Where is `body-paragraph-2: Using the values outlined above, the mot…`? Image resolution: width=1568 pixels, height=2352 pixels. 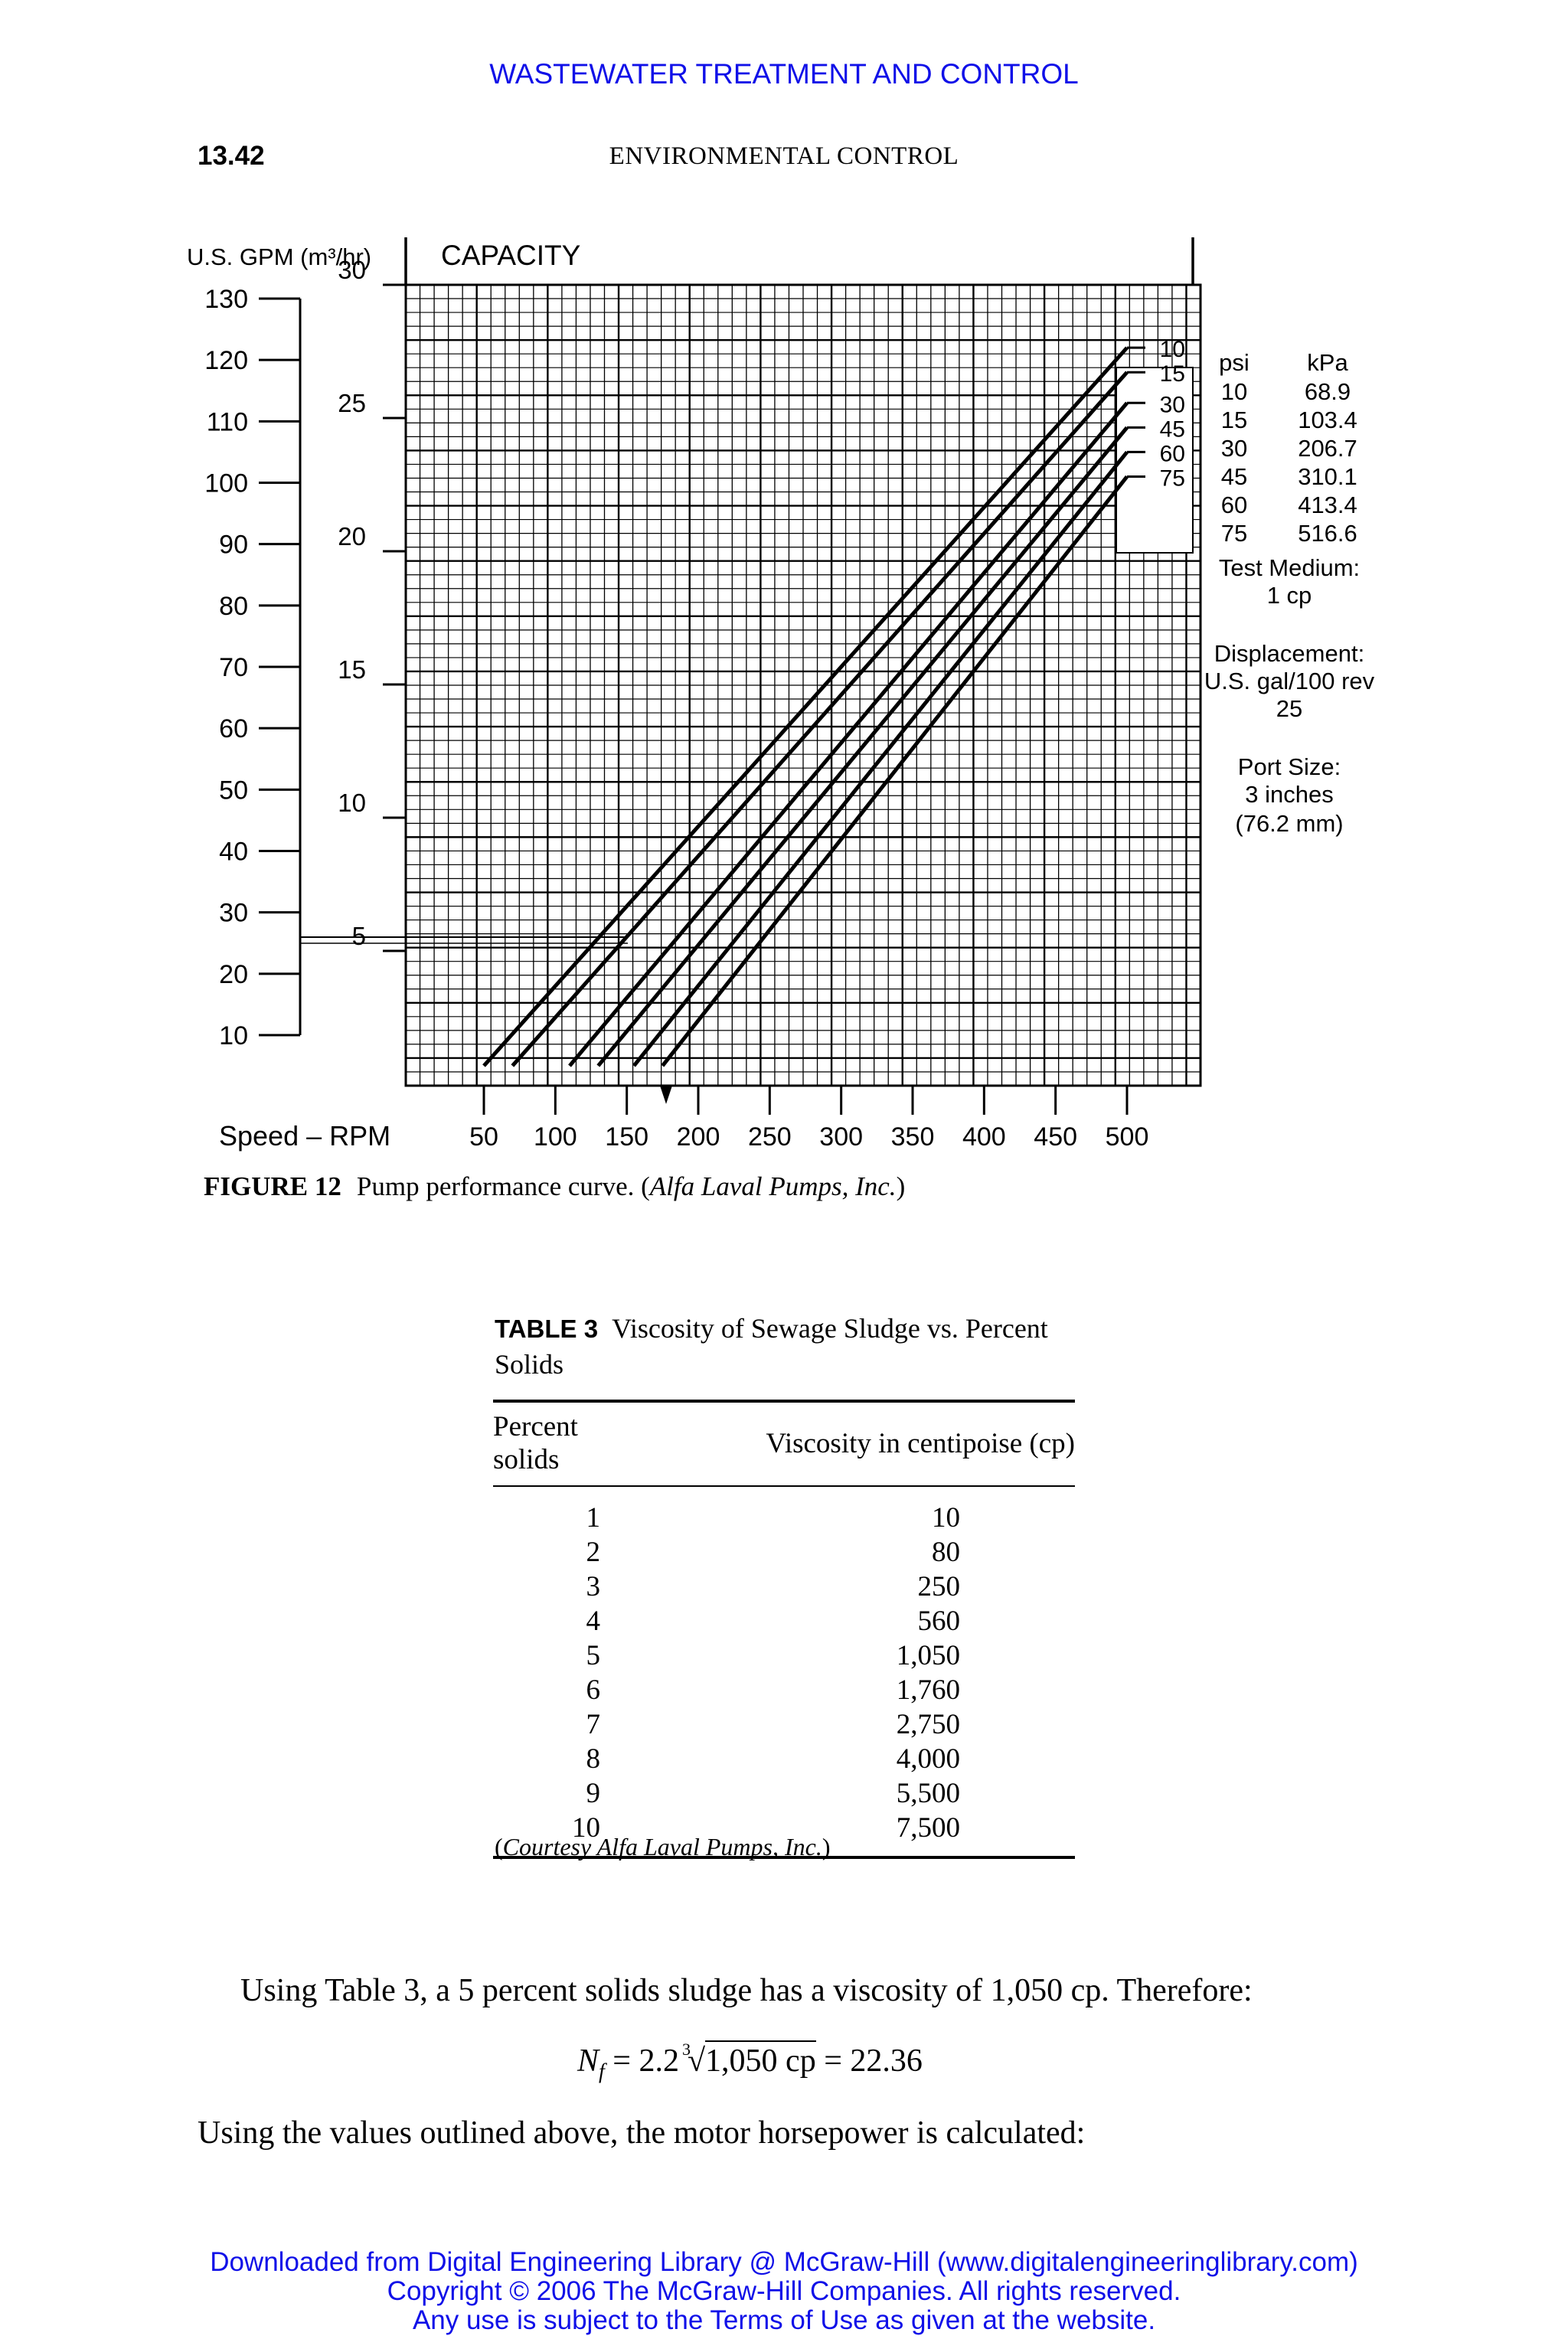
body-paragraph-2: Using the values outlined above, the mot… is located at coordinates (642, 2133).